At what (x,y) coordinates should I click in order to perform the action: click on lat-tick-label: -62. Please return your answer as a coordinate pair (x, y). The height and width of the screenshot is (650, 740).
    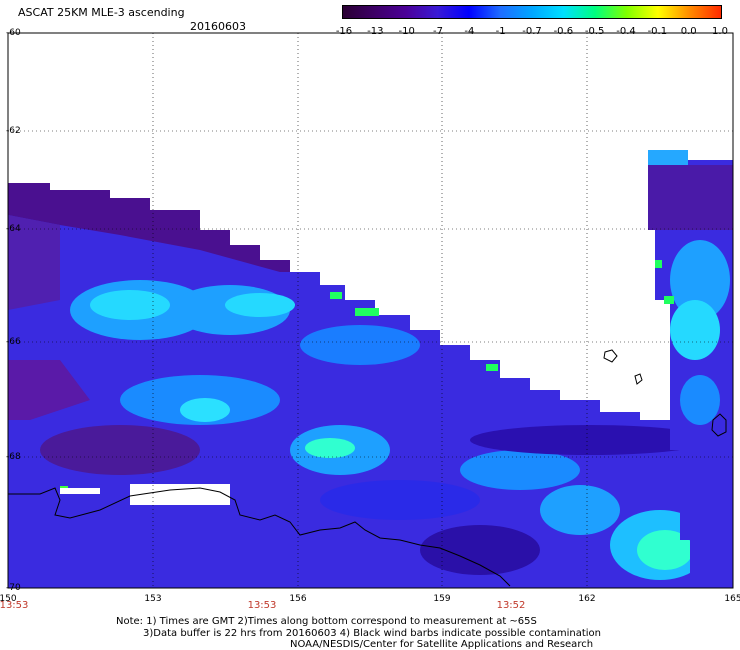
    Looking at the image, I should click on (13, 131).